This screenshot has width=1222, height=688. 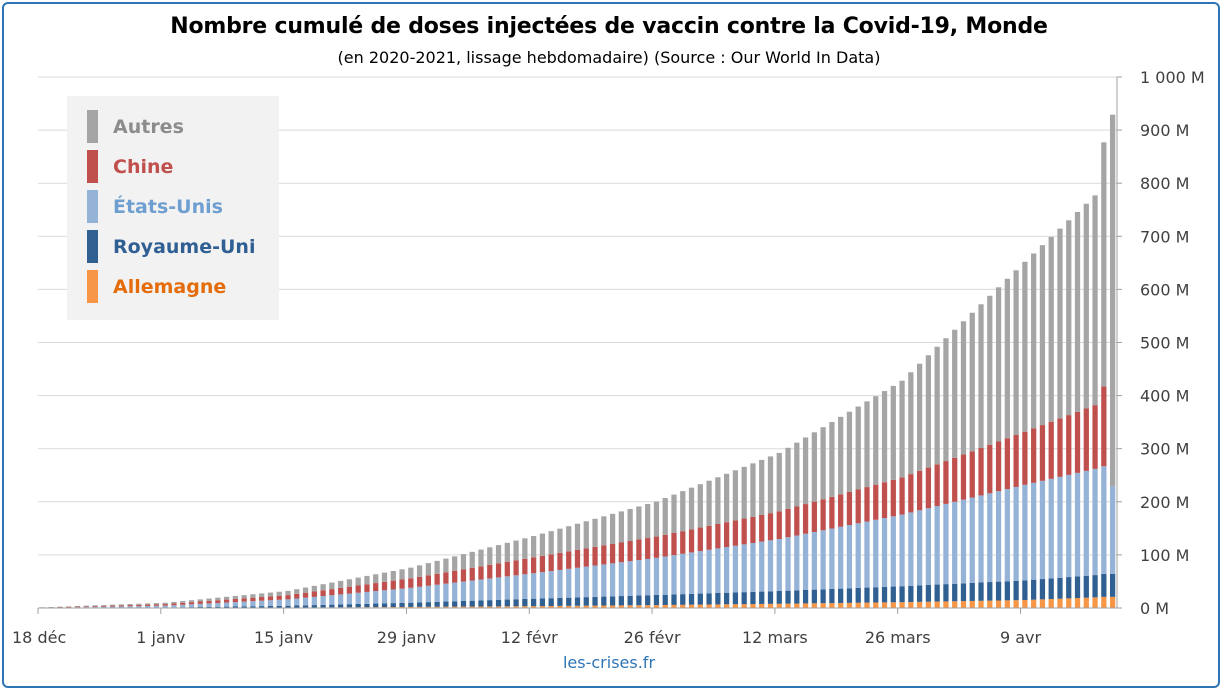 What do you see at coordinates (1164, 555) in the screenshot?
I see `y-tick-label: 100 M` at bounding box center [1164, 555].